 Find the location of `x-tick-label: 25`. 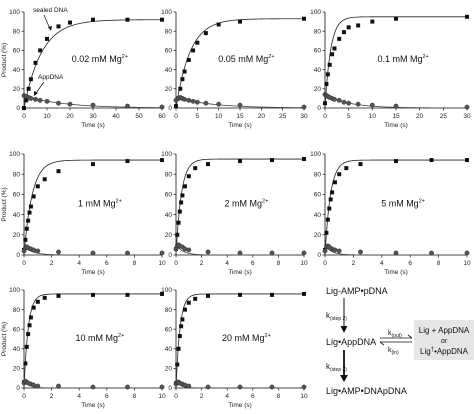

x-tick-label: 25 is located at coordinates (444, 116).